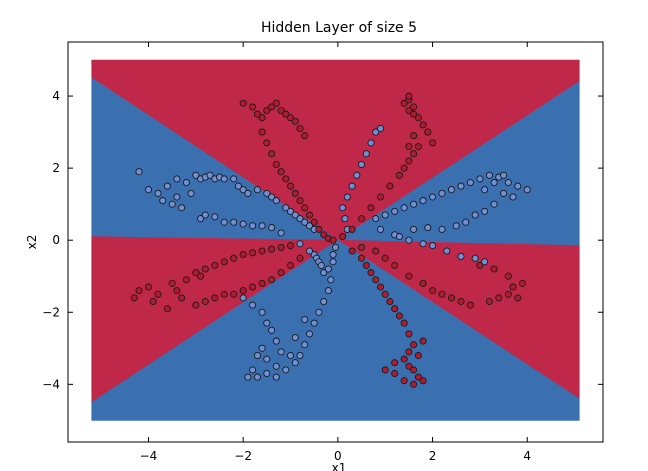 The image size is (648, 471). What do you see at coordinates (32, 242) in the screenshot?
I see `y-axis-label: x2` at bounding box center [32, 242].